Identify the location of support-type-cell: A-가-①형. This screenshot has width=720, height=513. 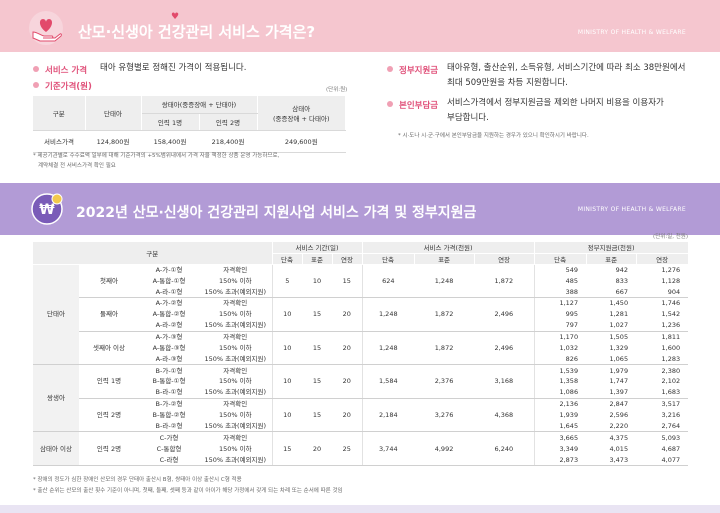
(169, 269).